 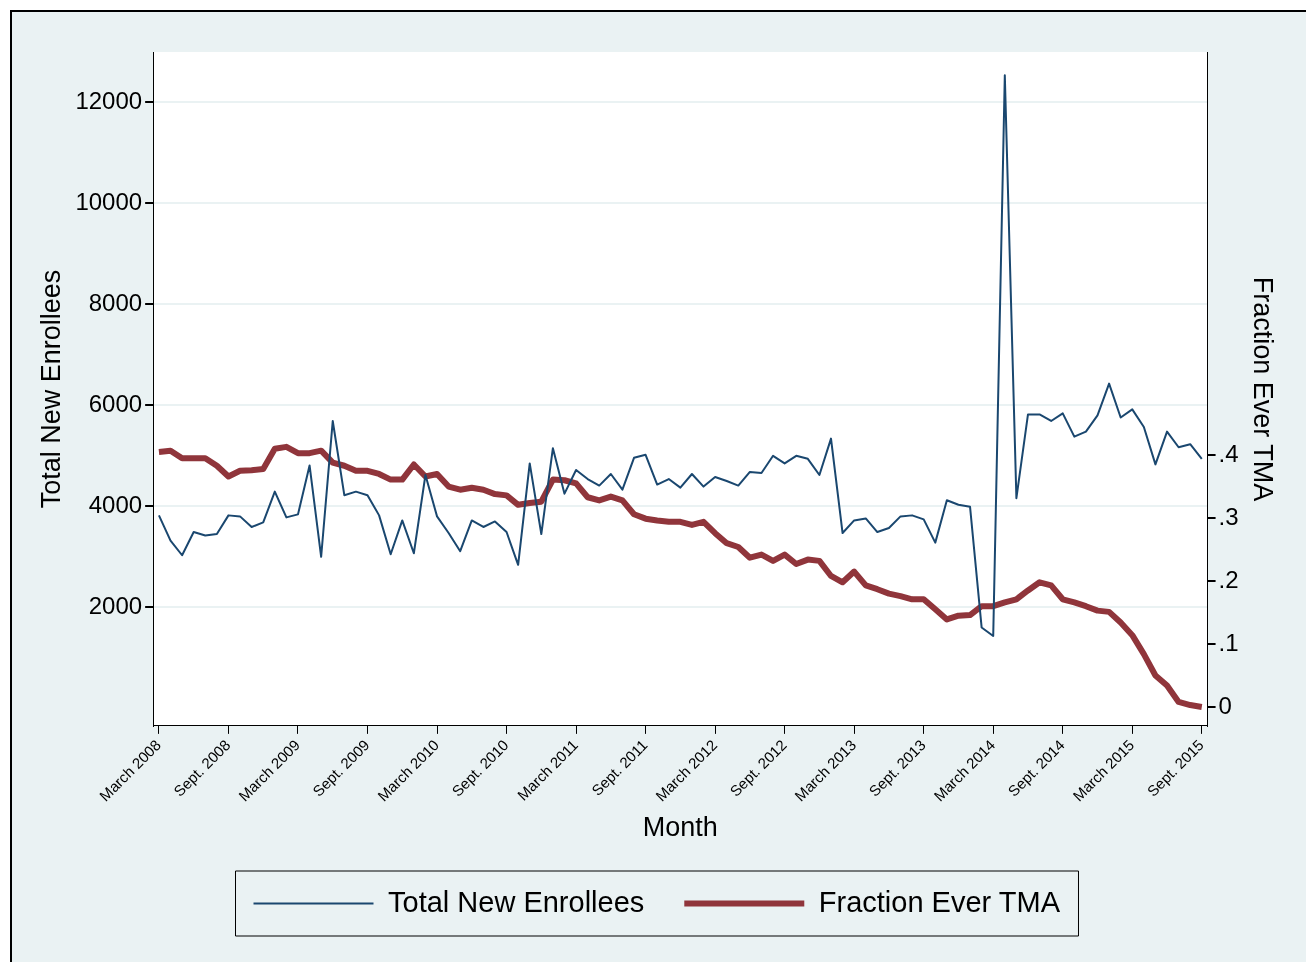 I want to click on x-axis-title: Month, so click(x=680, y=827).